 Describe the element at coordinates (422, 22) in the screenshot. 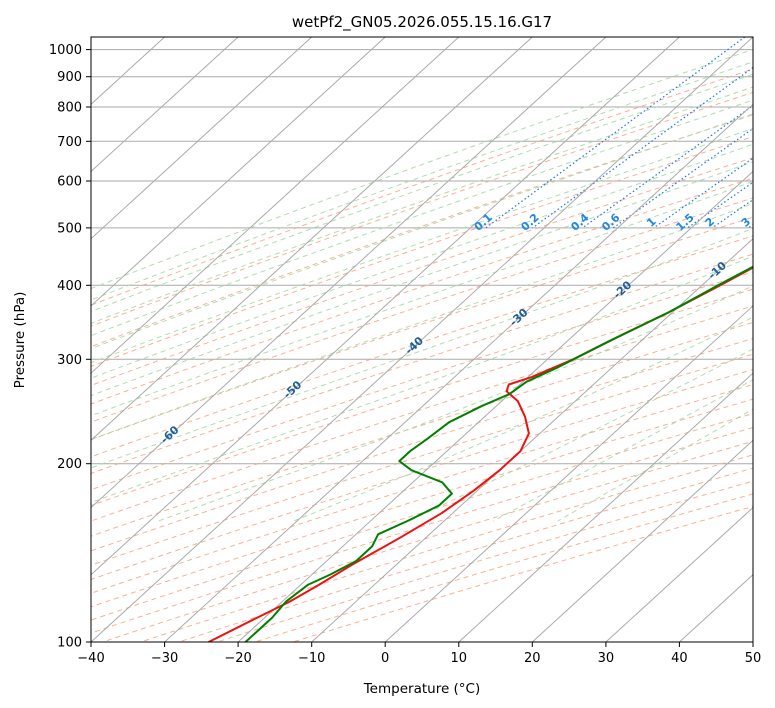

I see `chart-title: wetPf2_GN05.2026.055.15.16.G17` at that location.